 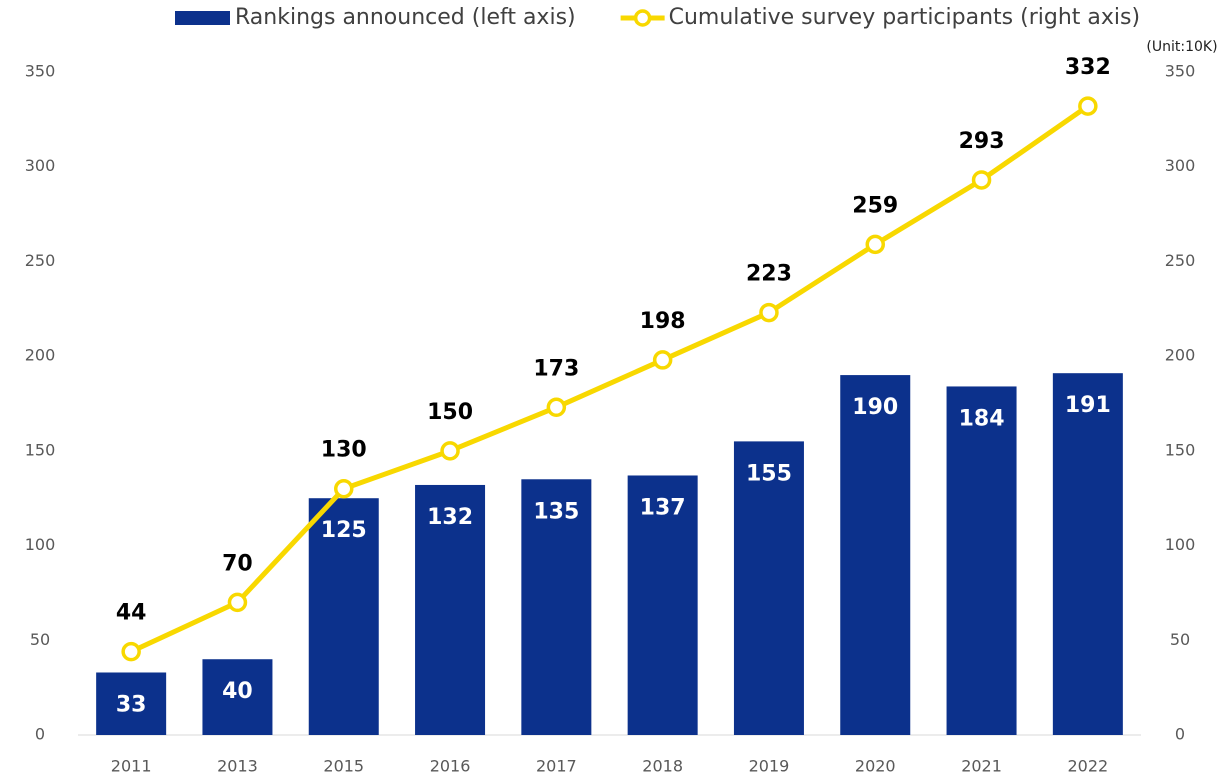 I want to click on line-value-label: 259, so click(x=875, y=205).